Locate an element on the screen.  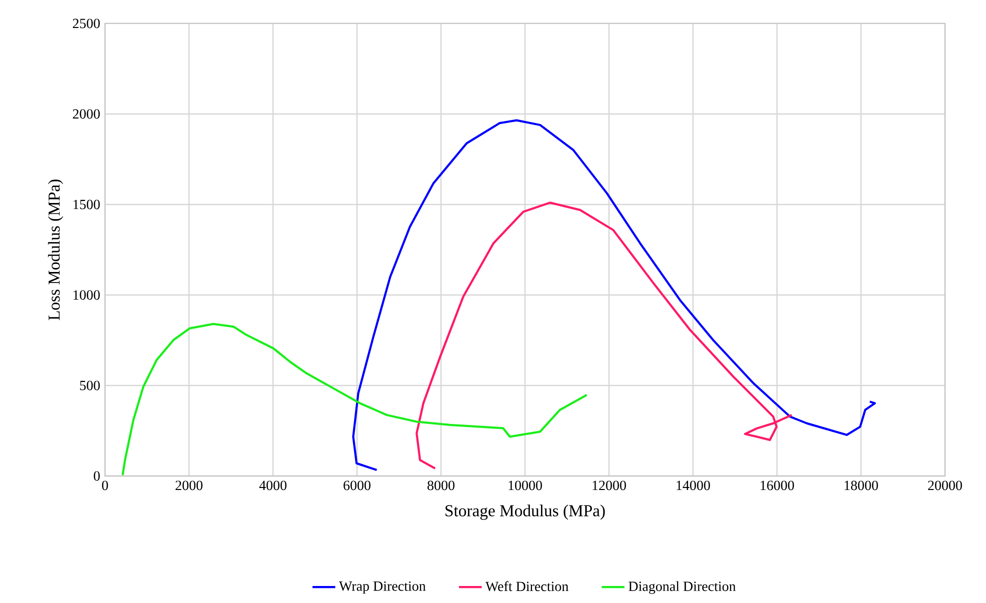
x-tick-label: 14000 is located at coordinates (693, 485).